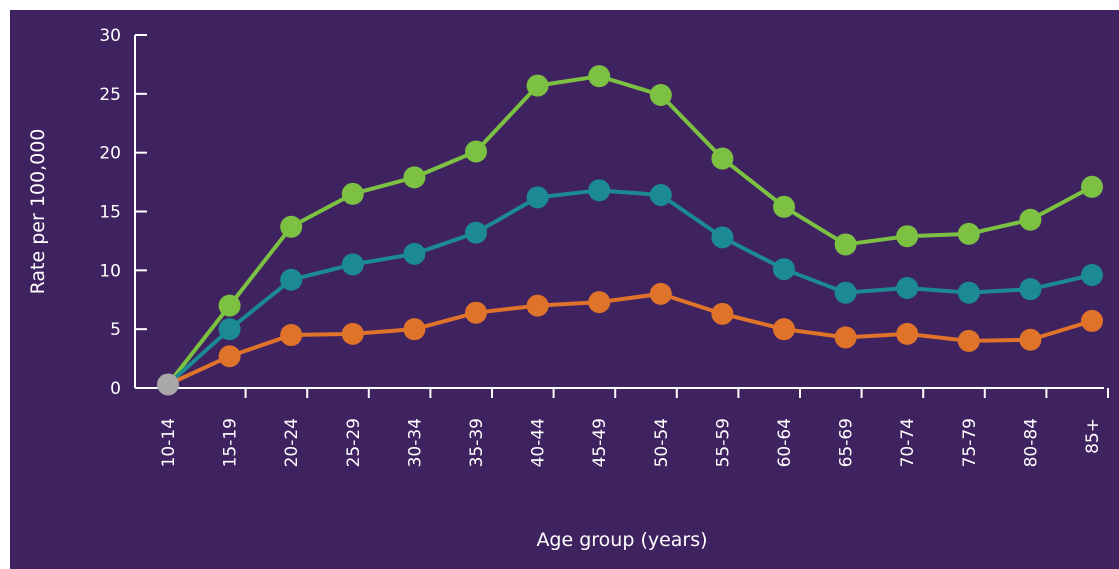  What do you see at coordinates (38, 212) in the screenshot?
I see `y-axis-title: Rate per 100,000` at bounding box center [38, 212].